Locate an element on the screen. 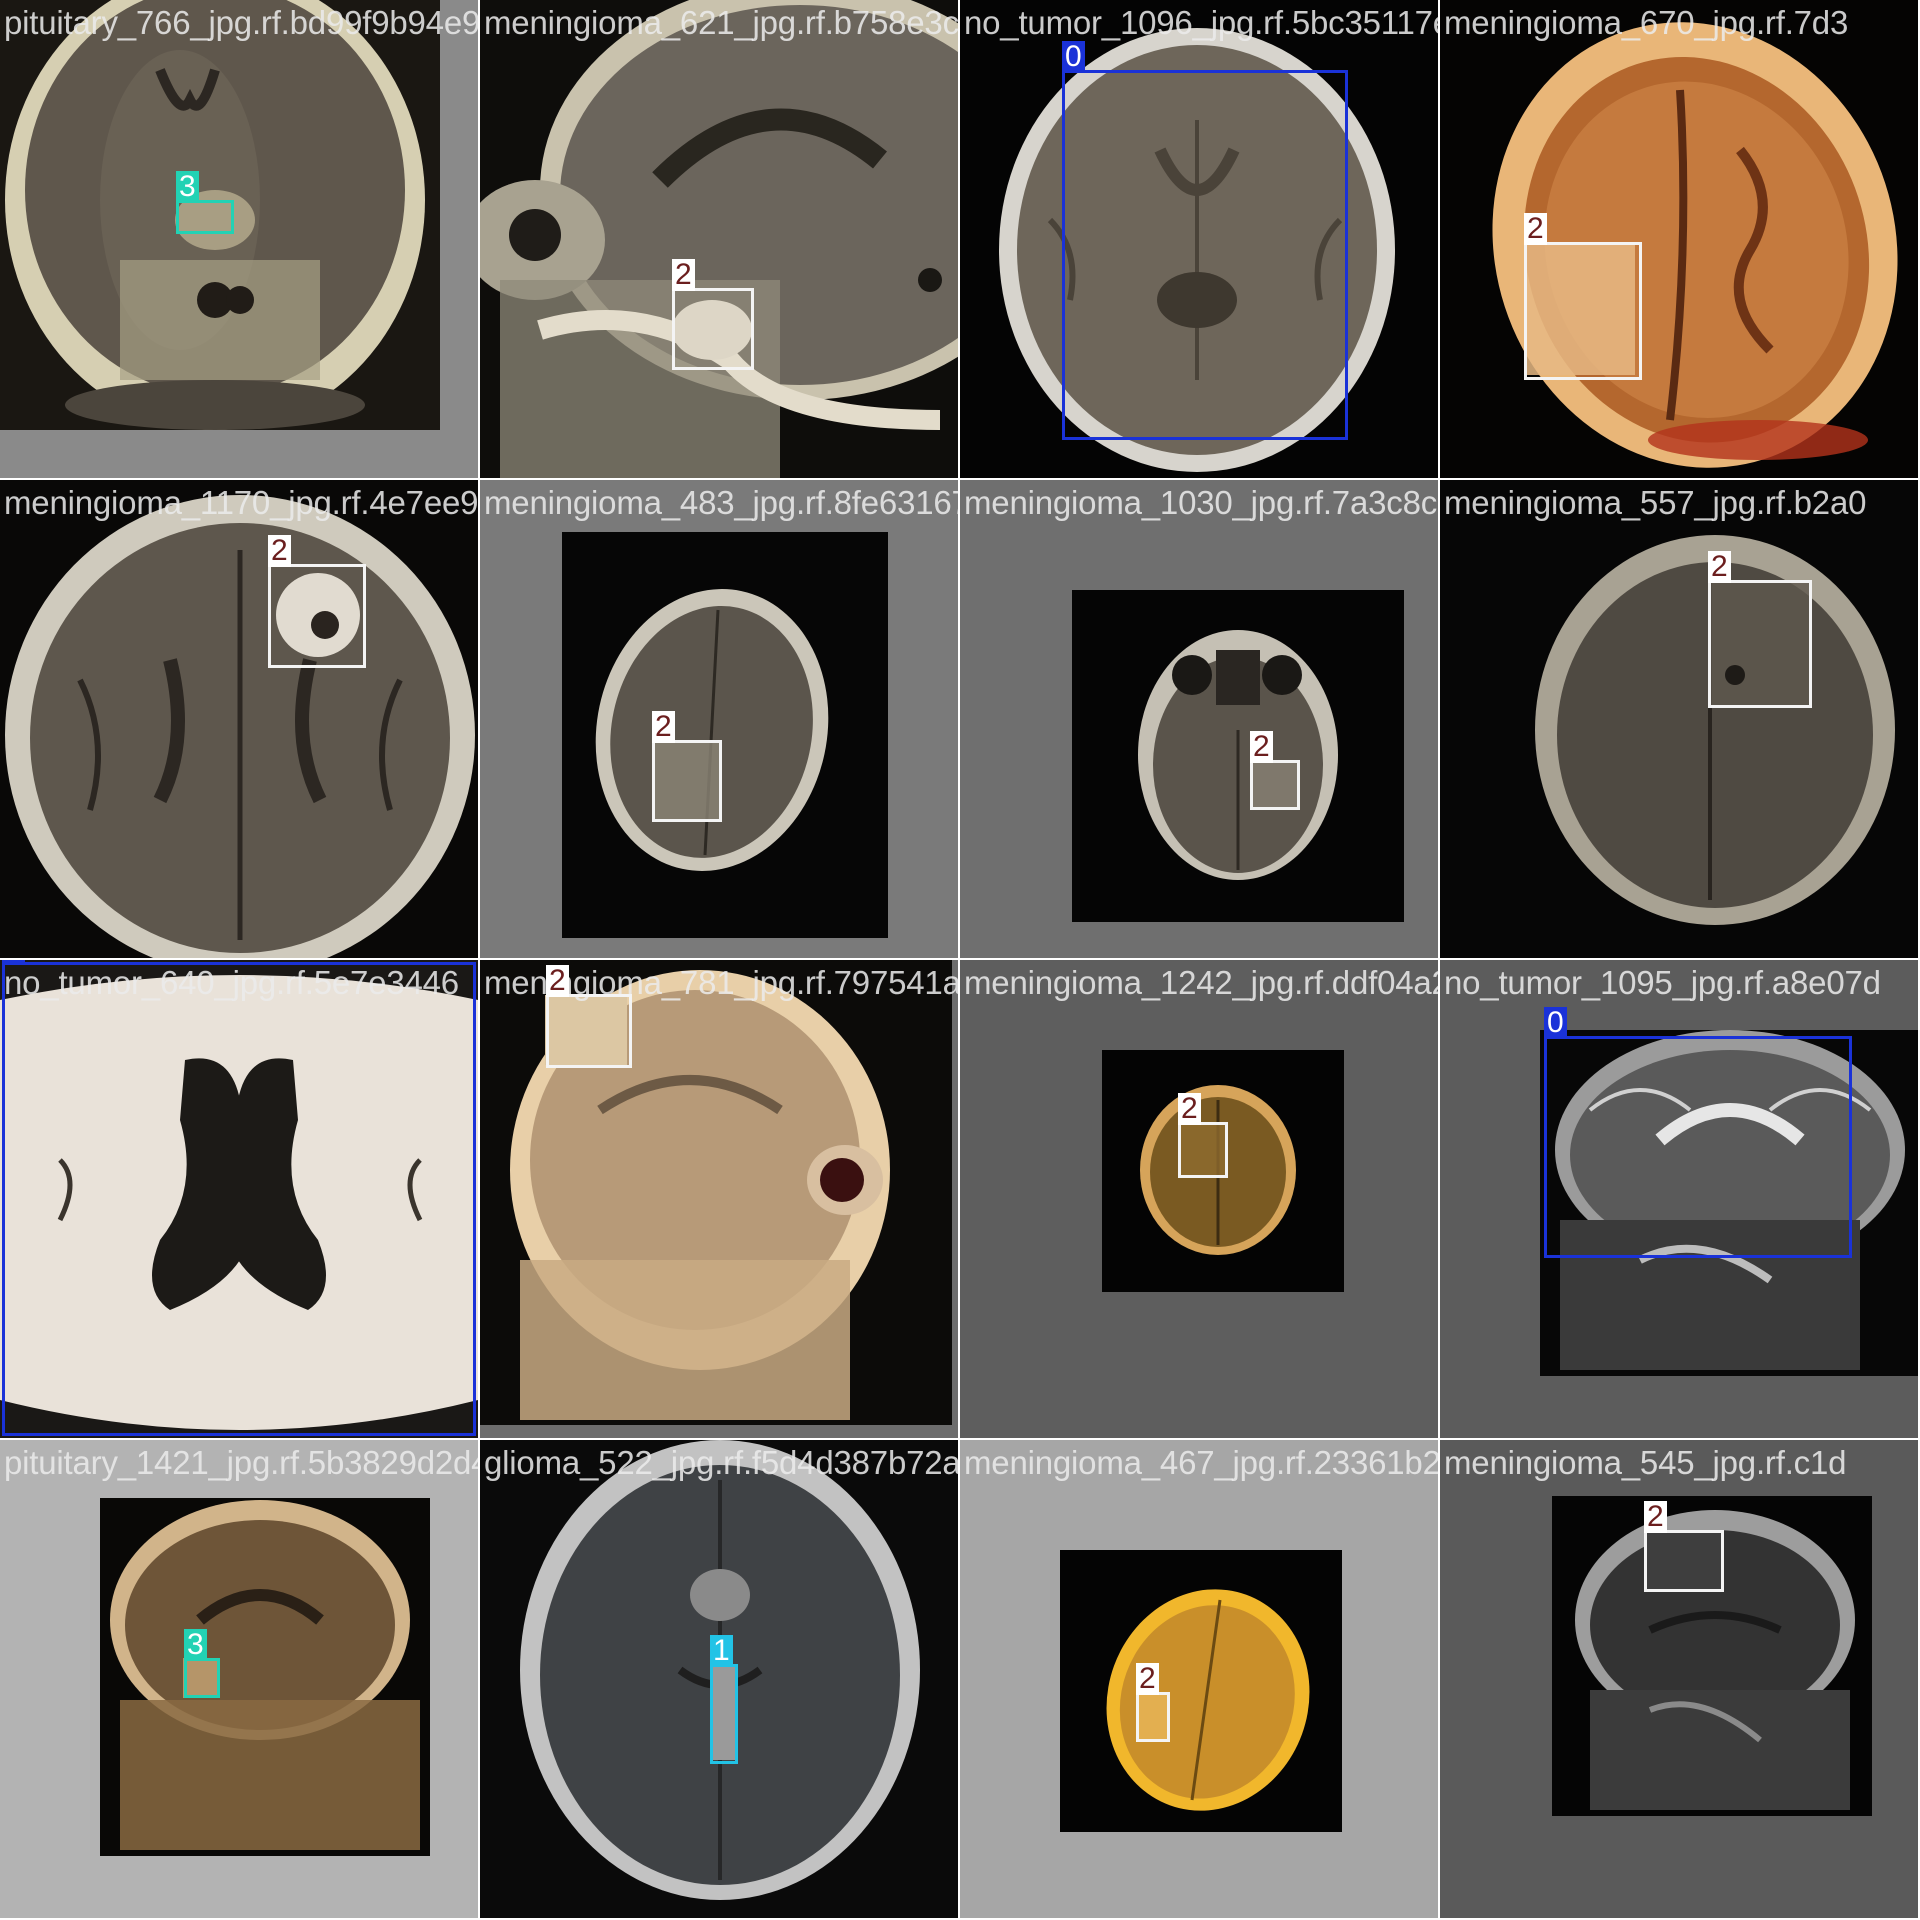 This screenshot has width=1920, height=1920. image-tile: meningioma_1170_jpg.rf.4e7ee9732af4913 2 is located at coordinates (239, 719).